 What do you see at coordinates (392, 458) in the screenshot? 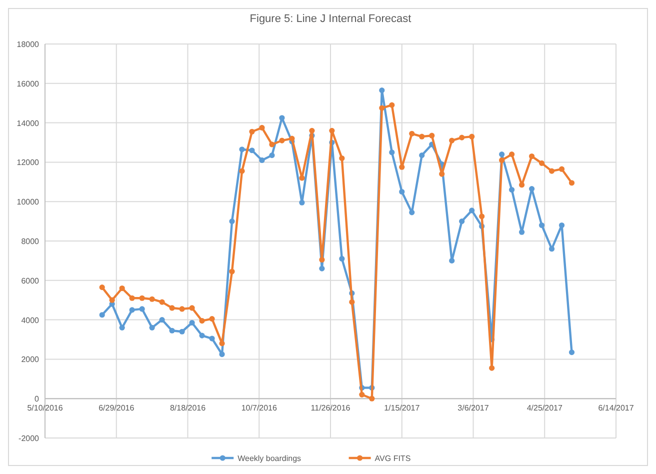
I see `legend-label: AVG FITS` at bounding box center [392, 458].